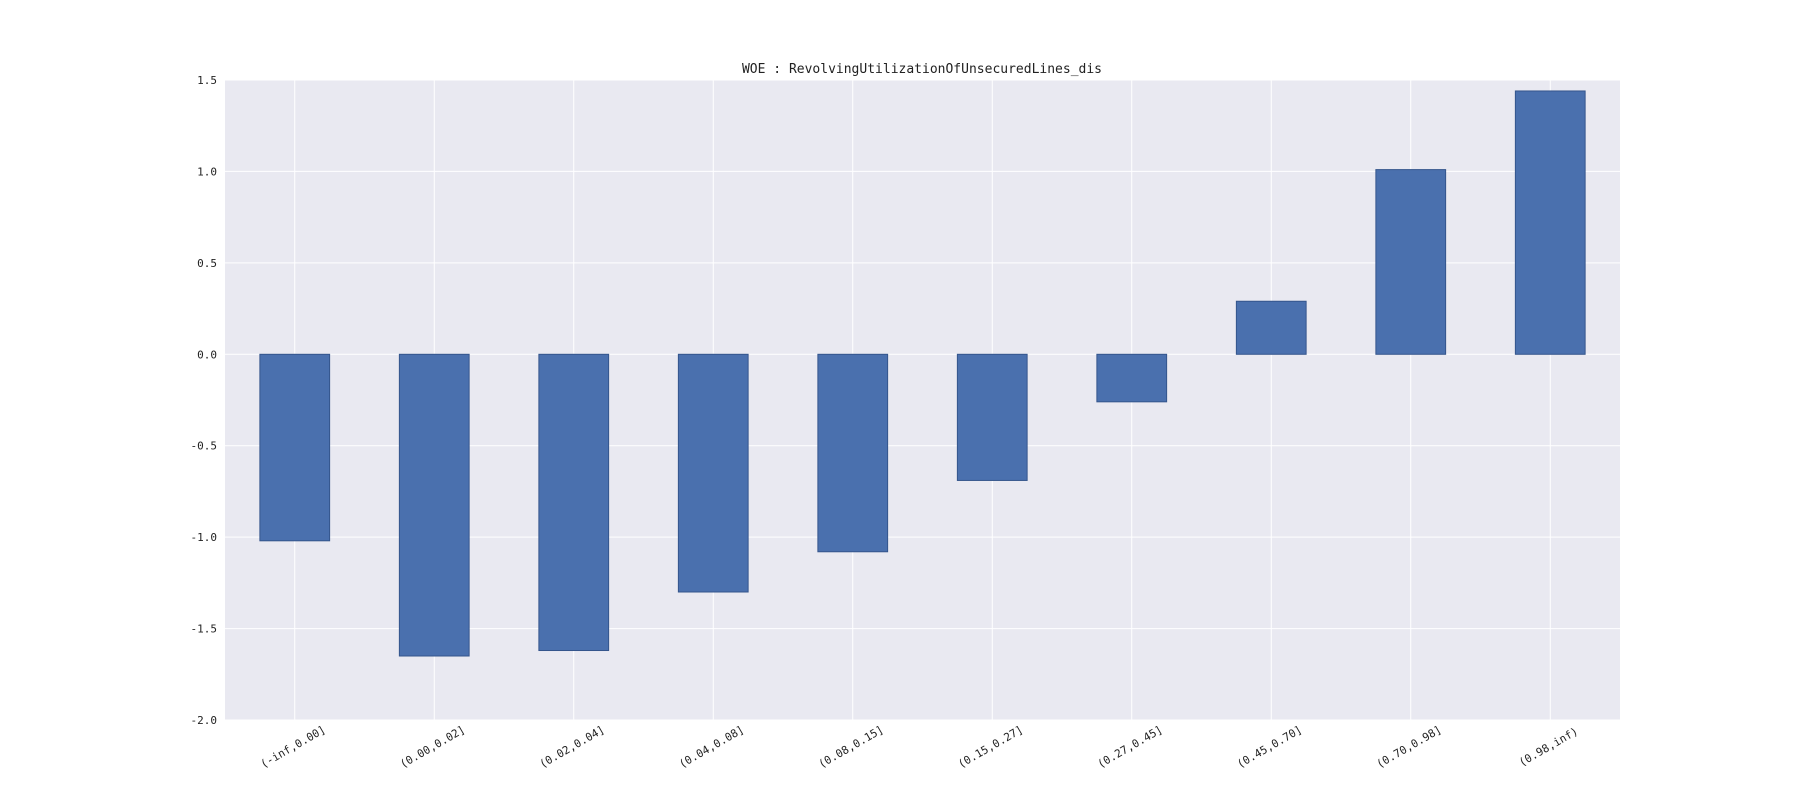  Describe the element at coordinates (207, 80) in the screenshot. I see `y-tick-label: 1.5` at that location.